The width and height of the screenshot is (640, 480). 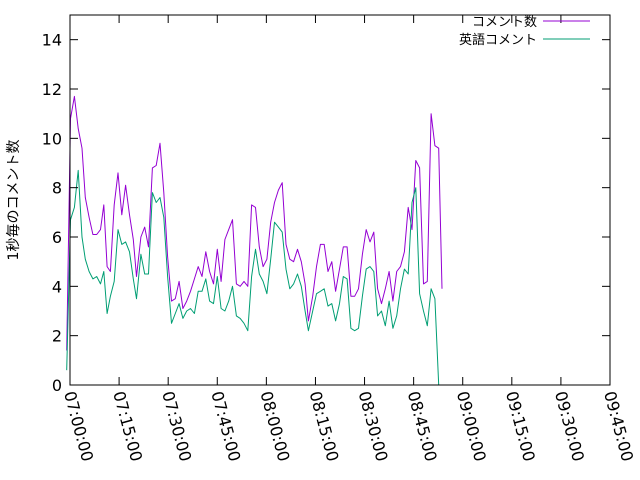 What do you see at coordinates (57, 188) in the screenshot?
I see `y-tick-label: 8` at bounding box center [57, 188].